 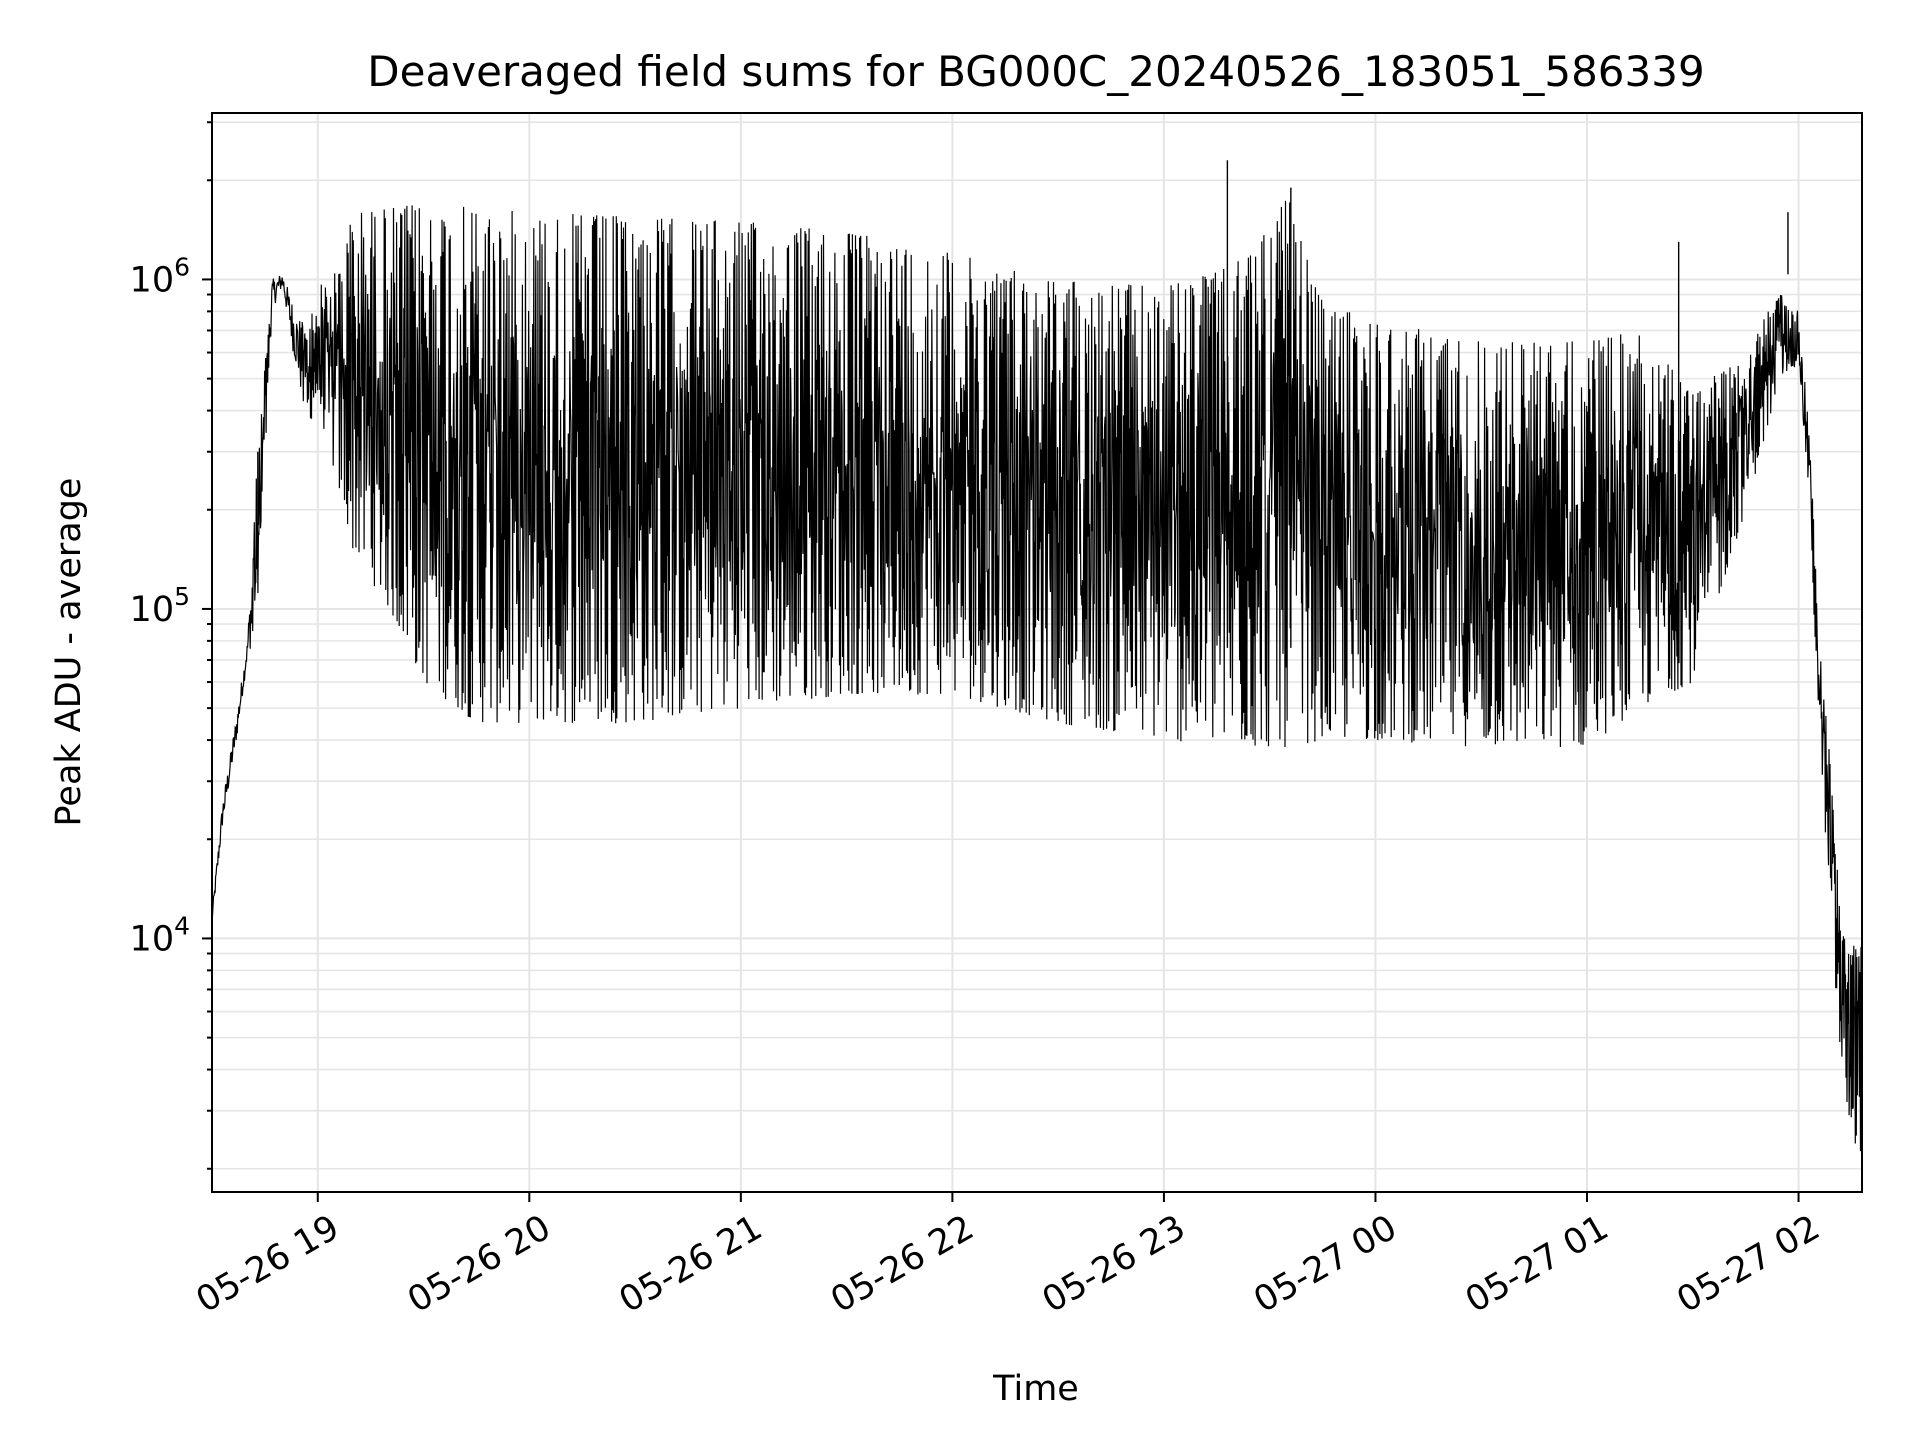 What do you see at coordinates (182, 596) in the screenshot?
I see `y-tick-label-exponent: 5` at bounding box center [182, 596].